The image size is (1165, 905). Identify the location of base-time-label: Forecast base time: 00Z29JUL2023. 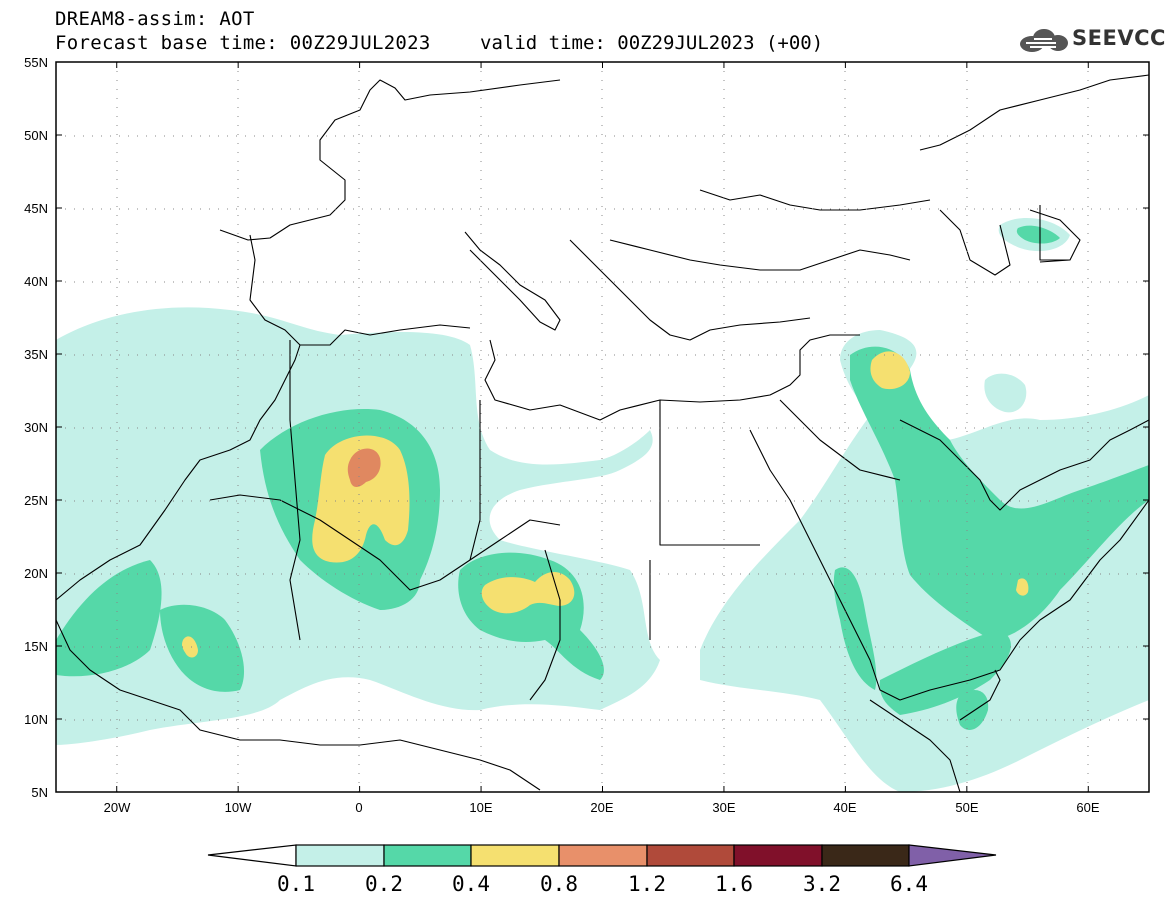
(243, 43).